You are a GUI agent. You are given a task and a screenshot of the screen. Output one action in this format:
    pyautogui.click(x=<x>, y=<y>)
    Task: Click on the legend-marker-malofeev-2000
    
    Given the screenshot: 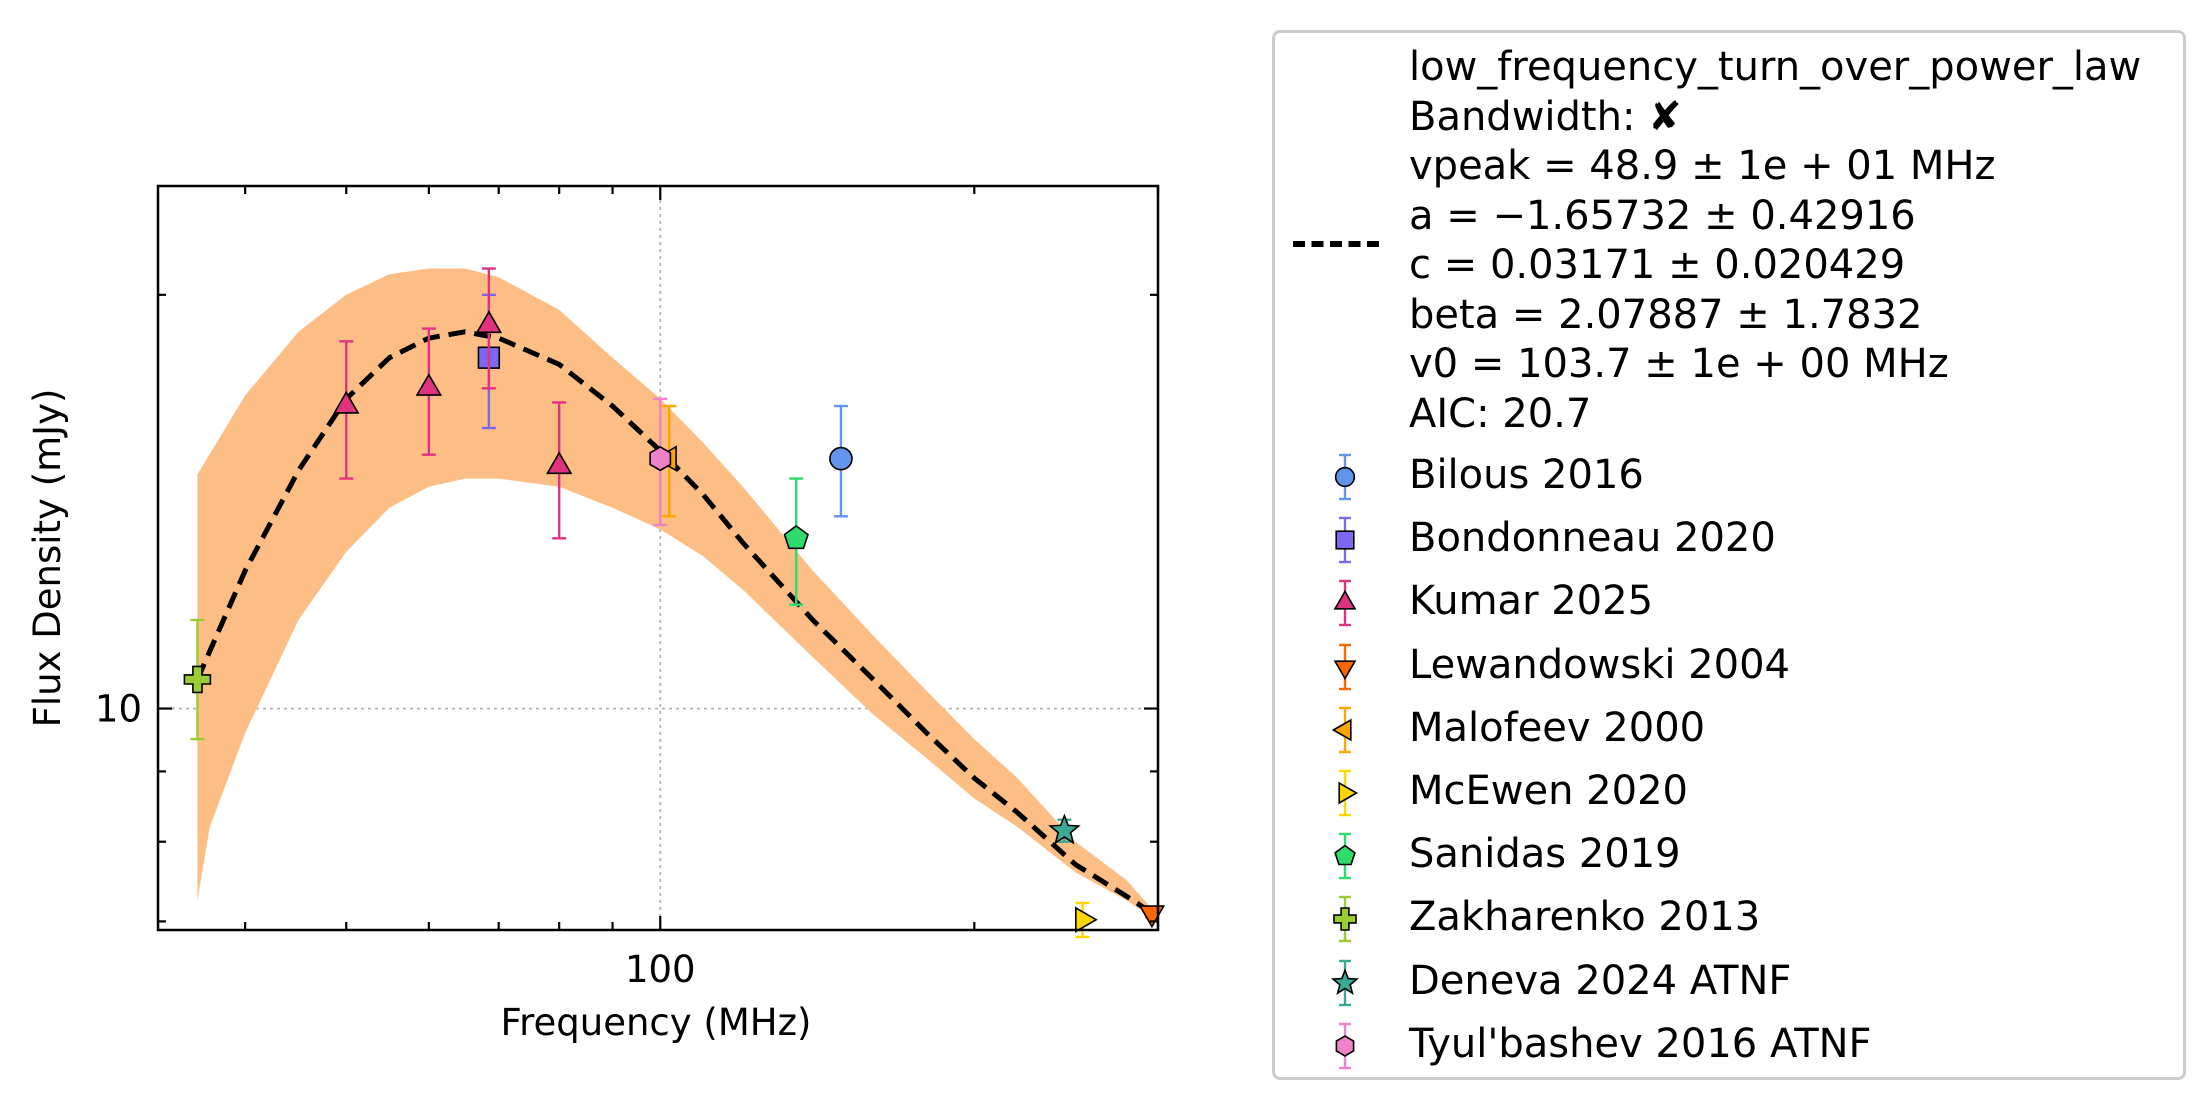 What is the action you would take?
    pyautogui.click(x=1341, y=729)
    